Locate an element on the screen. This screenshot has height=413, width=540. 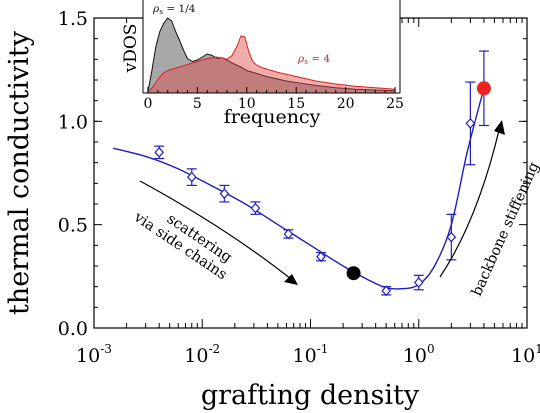
x-tick-label: 10⁻³ is located at coordinates (94, 354).